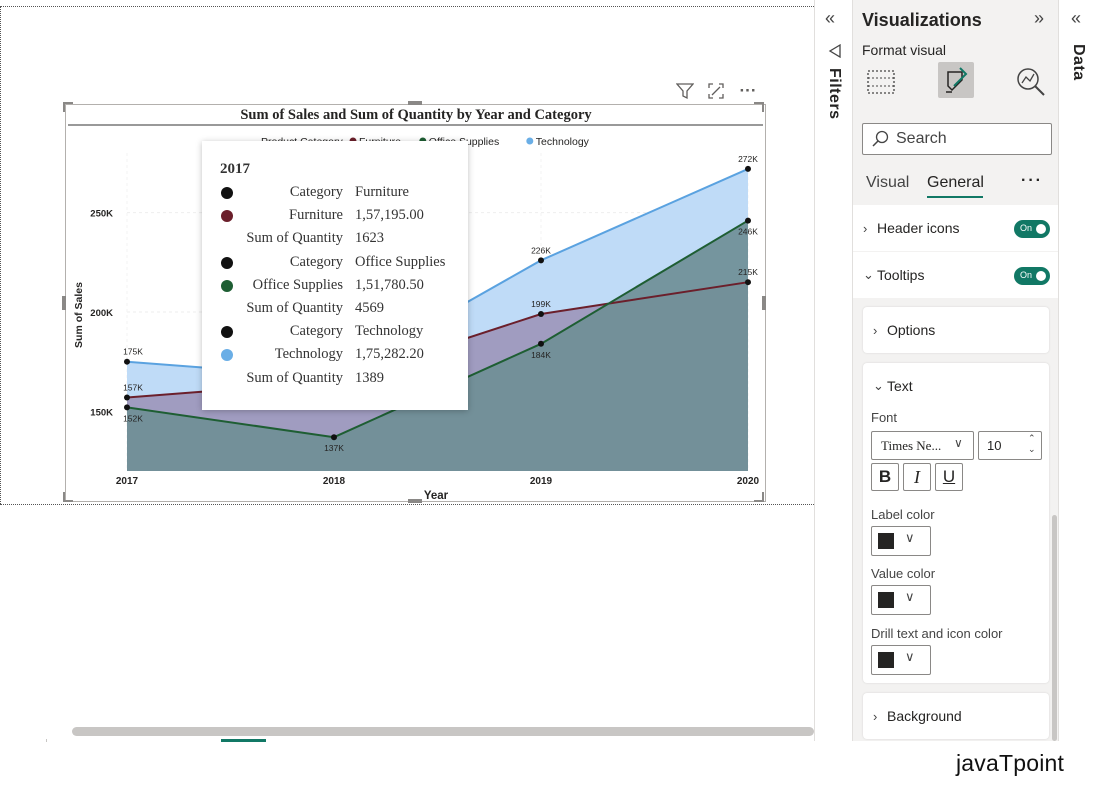 This screenshot has height=791, width=1100. What do you see at coordinates (918, 228) in the screenshot?
I see `header-icons-label: Header icons` at bounding box center [918, 228].